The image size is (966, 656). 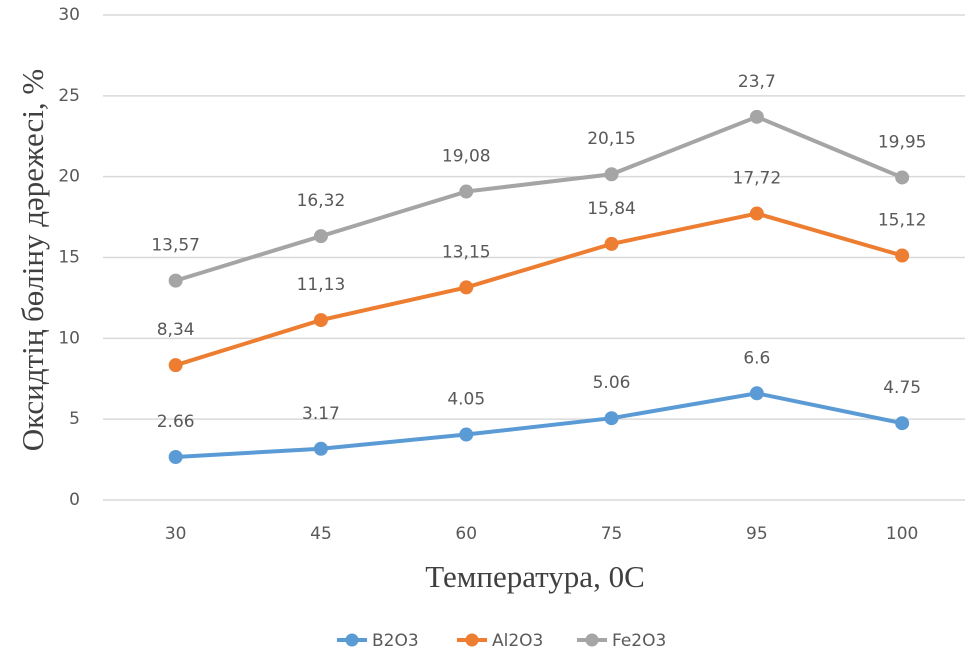 What do you see at coordinates (321, 414) in the screenshot?
I see `data-label: 3.17` at bounding box center [321, 414].